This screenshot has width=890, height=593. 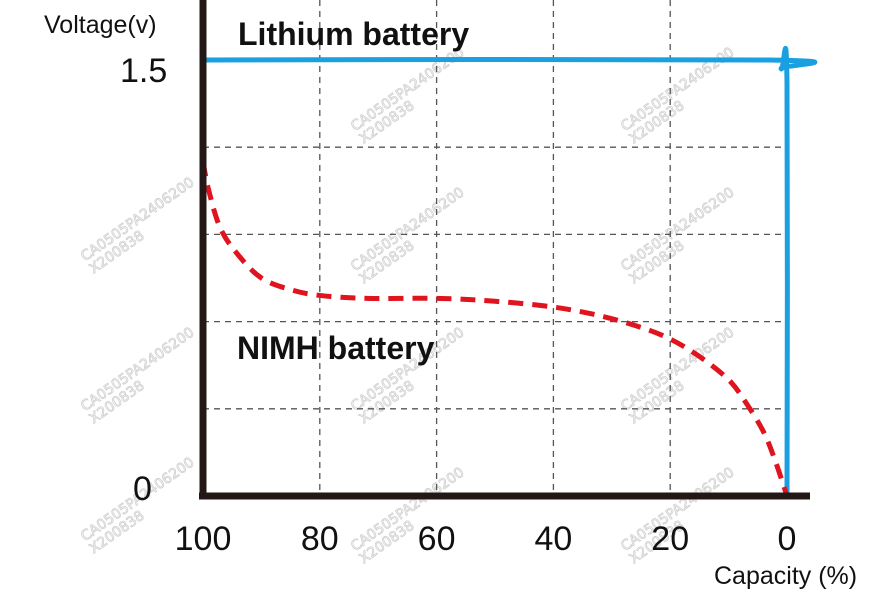 What do you see at coordinates (142, 489) in the screenshot?
I see `y-tick-0: 0` at bounding box center [142, 489].